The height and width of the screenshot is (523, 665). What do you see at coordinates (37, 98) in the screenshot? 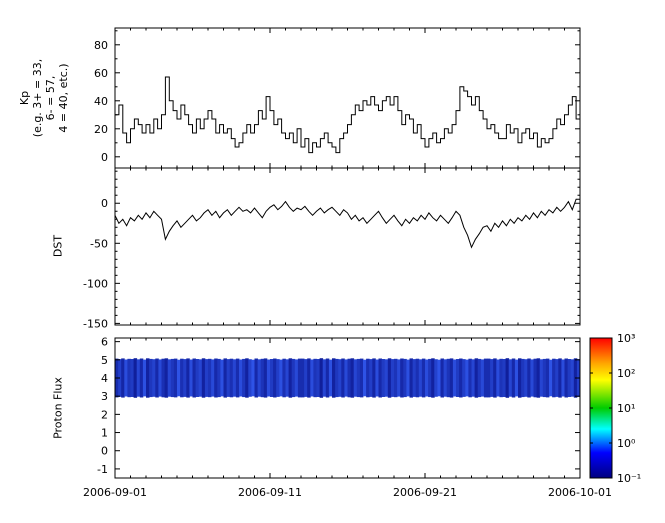
I see `kp-label-line-2: (e.g. 3+ = 33,` at bounding box center [37, 98].